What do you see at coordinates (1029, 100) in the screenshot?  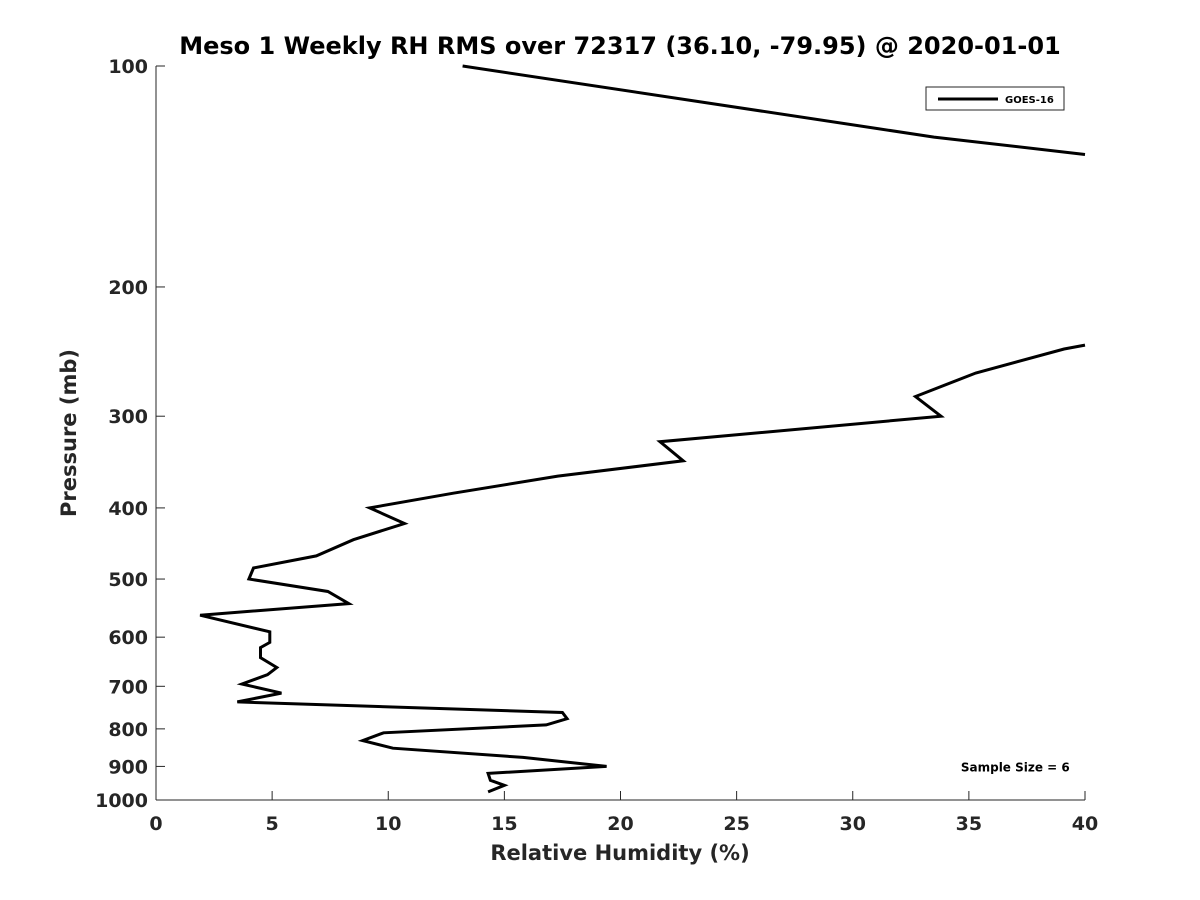 I see `legend-label-goes-16: GOES-16` at bounding box center [1029, 100].